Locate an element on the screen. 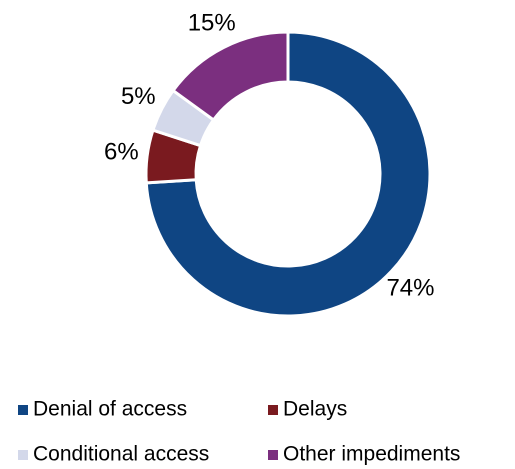 The width and height of the screenshot is (515, 469). data-label: 6% is located at coordinates (121, 151).